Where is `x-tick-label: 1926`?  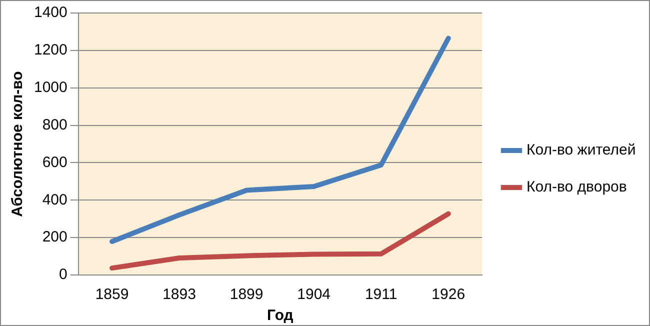 x-tick-label: 1926 is located at coordinates (449, 295).